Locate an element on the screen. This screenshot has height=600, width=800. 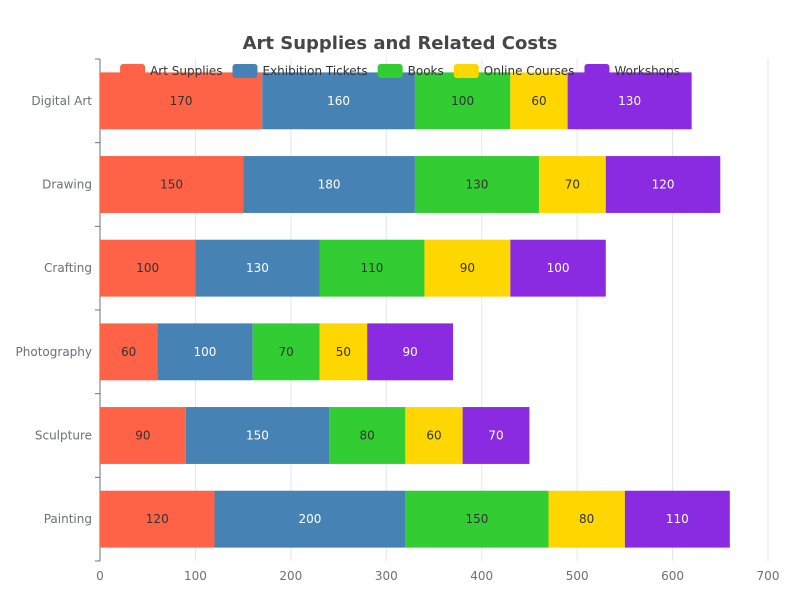
legend-label: Online Courses is located at coordinates (529, 71).